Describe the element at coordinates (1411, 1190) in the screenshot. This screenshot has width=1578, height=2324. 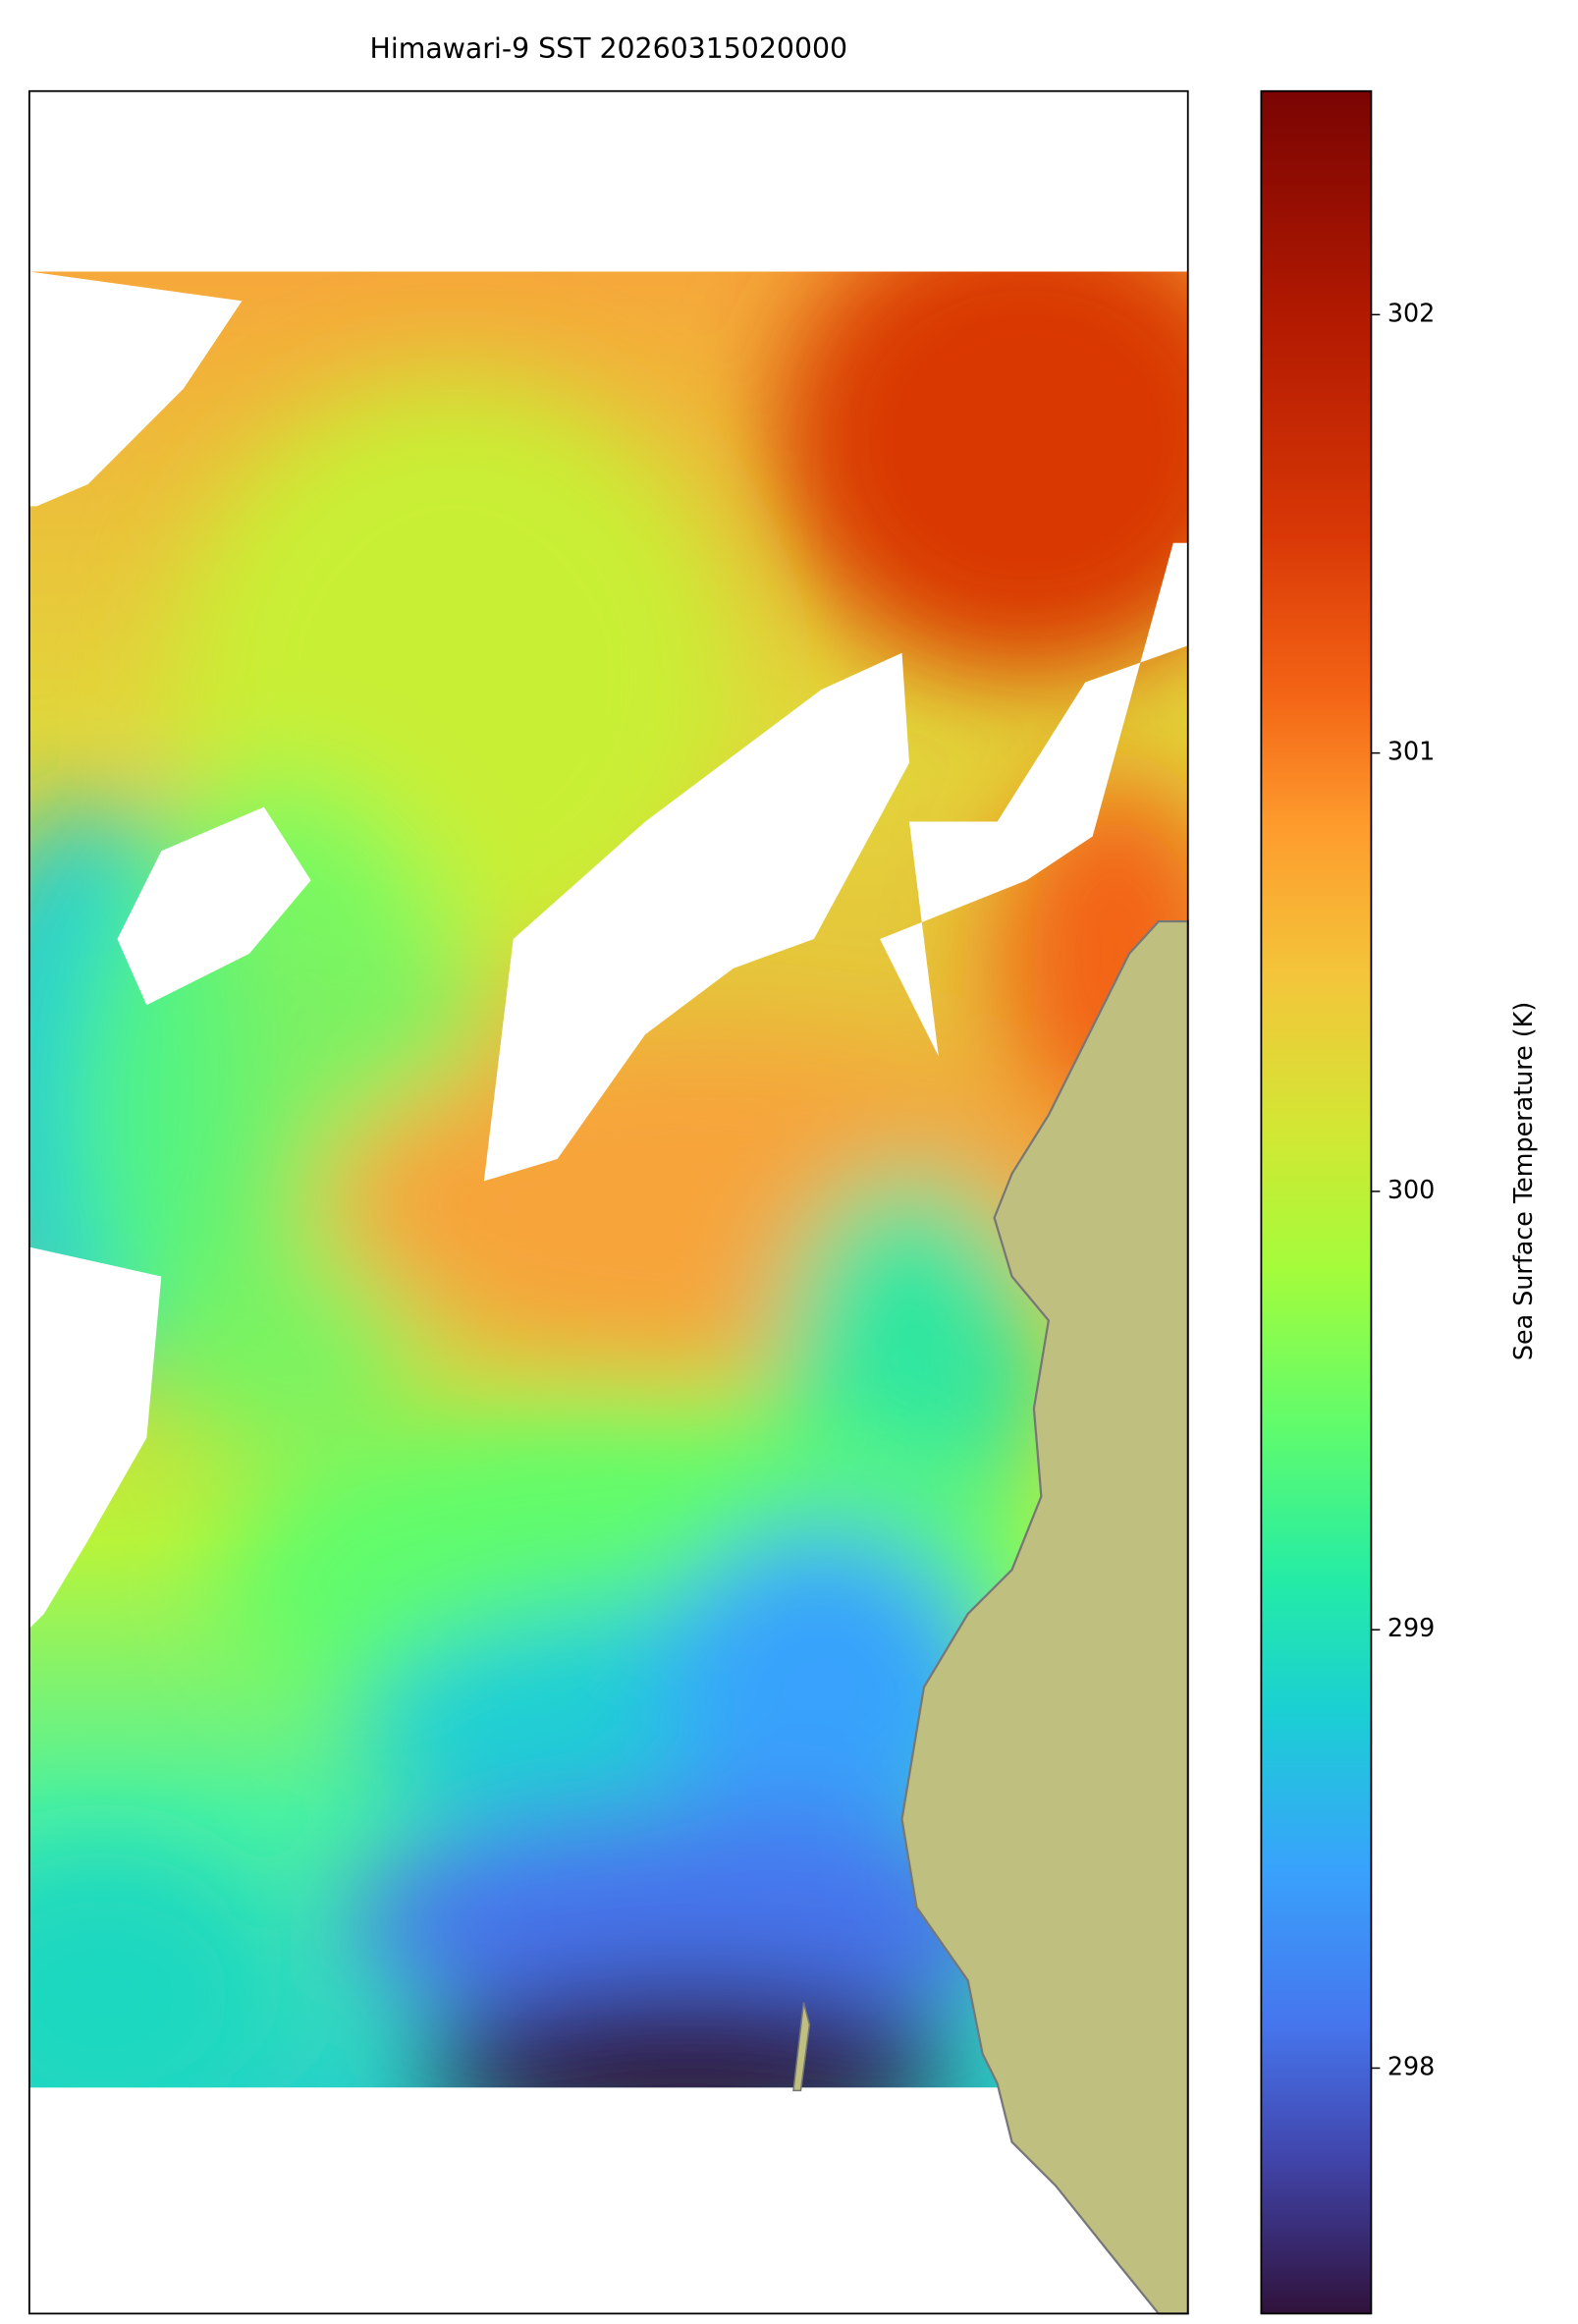
I see `colorbar-tick-label: 300` at that location.